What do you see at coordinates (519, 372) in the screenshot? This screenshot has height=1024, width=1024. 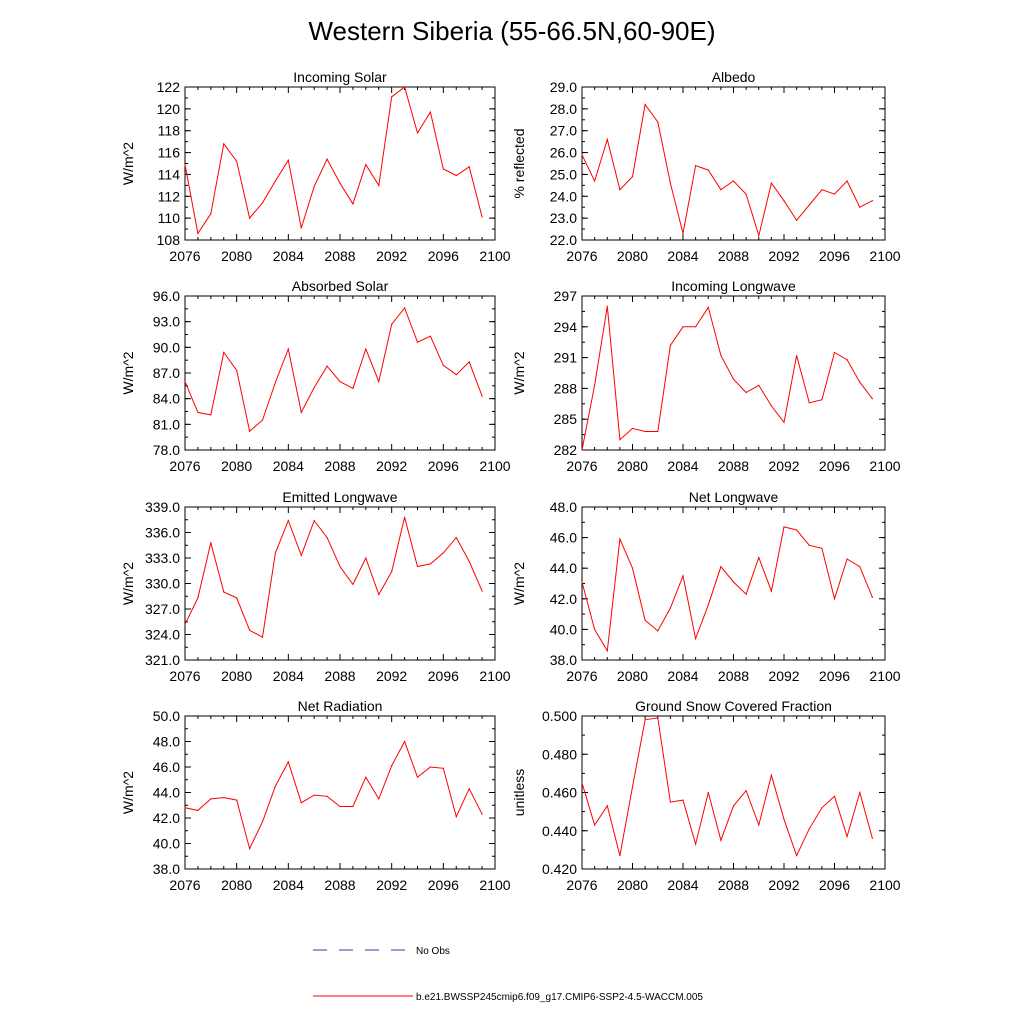 I see `incoming-longwave-ylabel: W/m^2` at bounding box center [519, 372].